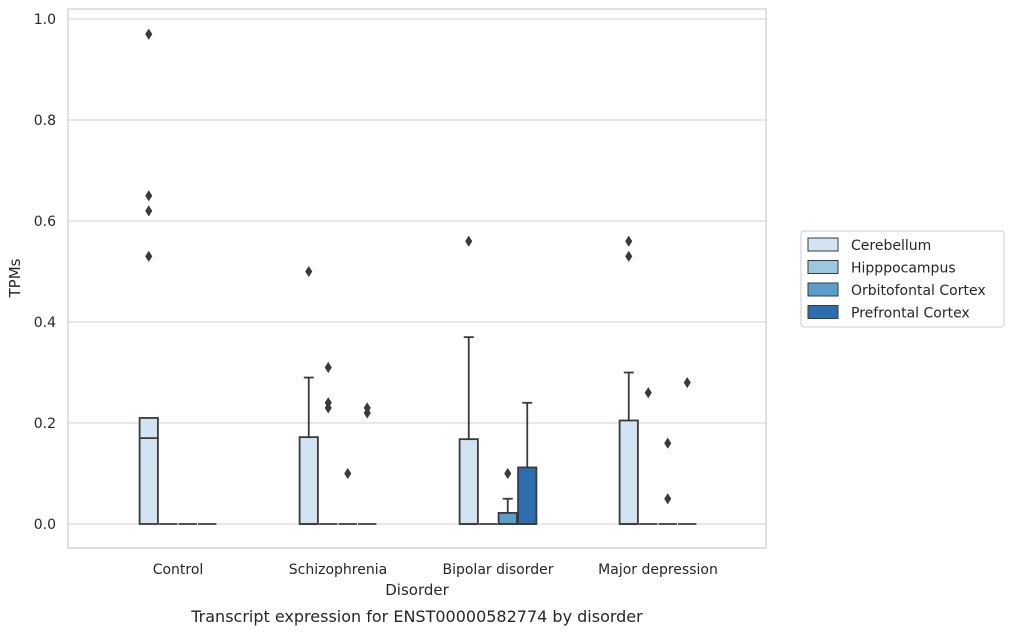  I want to click on x-tick-label: Major depression, so click(658, 570).